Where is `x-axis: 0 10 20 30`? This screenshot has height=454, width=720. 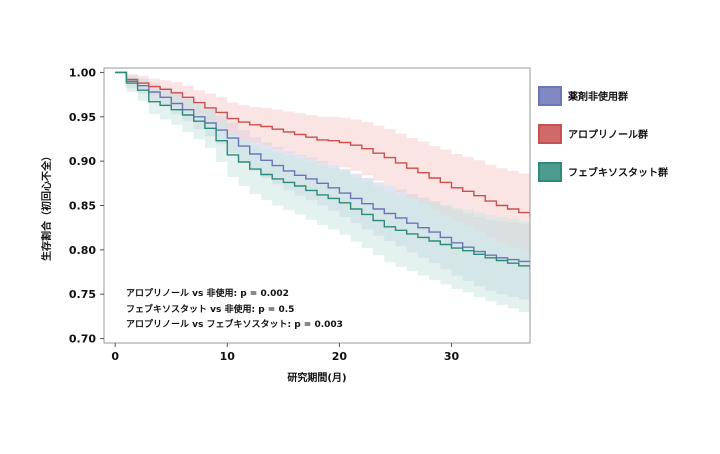 x-axis: 0 10 20 30 is located at coordinates (285, 353).